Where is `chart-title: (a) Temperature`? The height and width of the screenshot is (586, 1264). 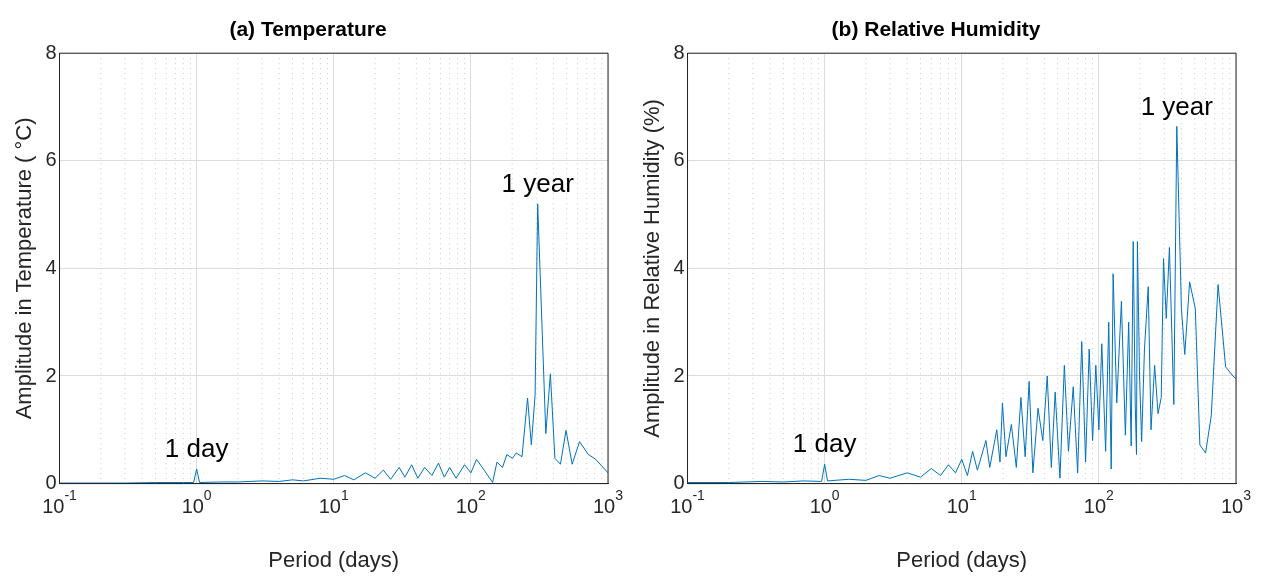
chart-title: (a) Temperature is located at coordinates (308, 29).